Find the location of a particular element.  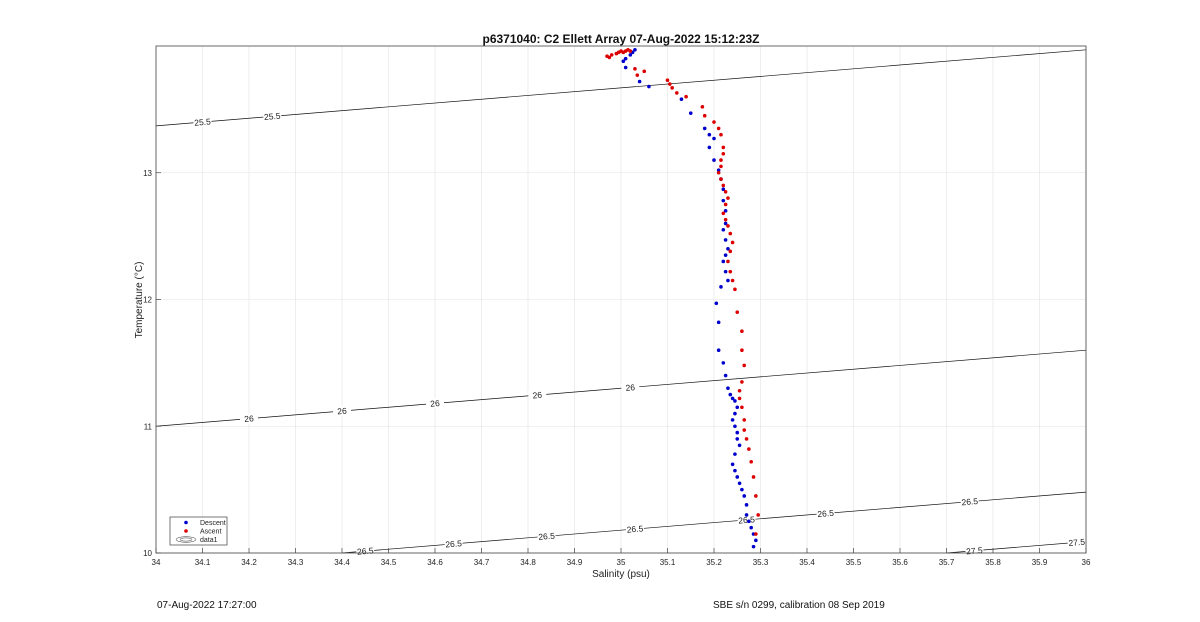

x-tick-label: 36 is located at coordinates (1086, 562).